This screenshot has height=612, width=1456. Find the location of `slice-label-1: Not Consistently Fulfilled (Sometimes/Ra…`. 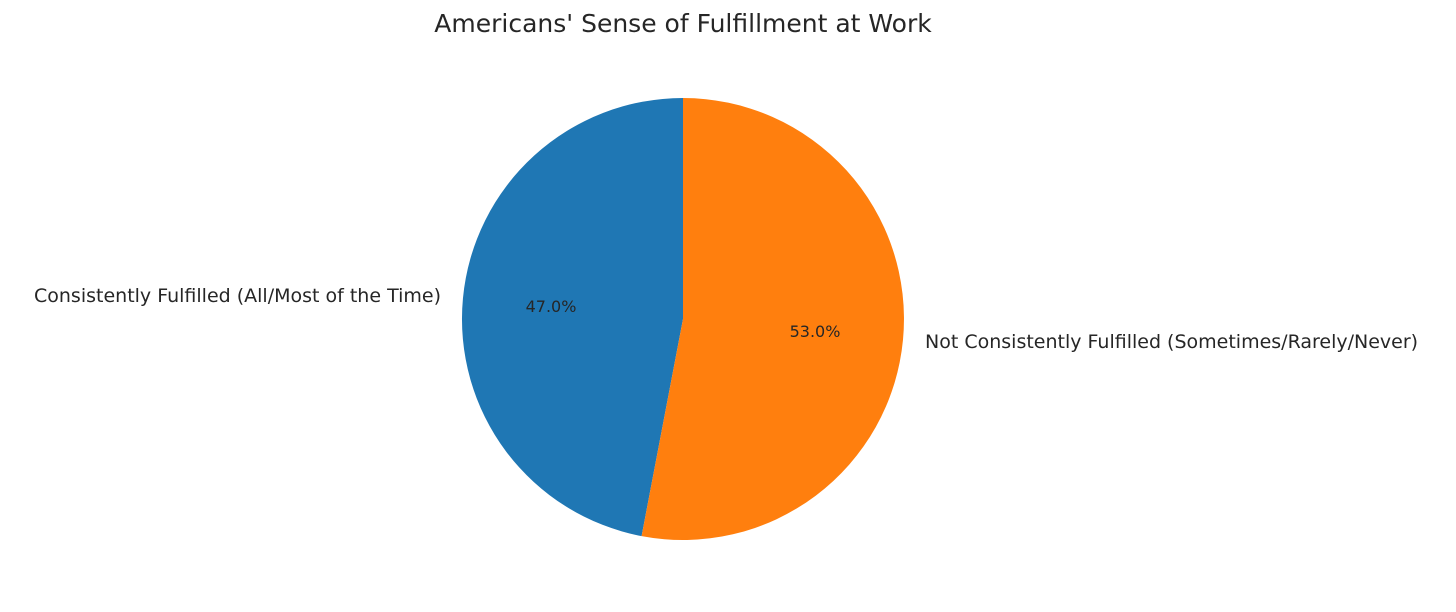

slice-label-1: Not Consistently Fulfilled (Sometimes/Ra… is located at coordinates (1171, 342).